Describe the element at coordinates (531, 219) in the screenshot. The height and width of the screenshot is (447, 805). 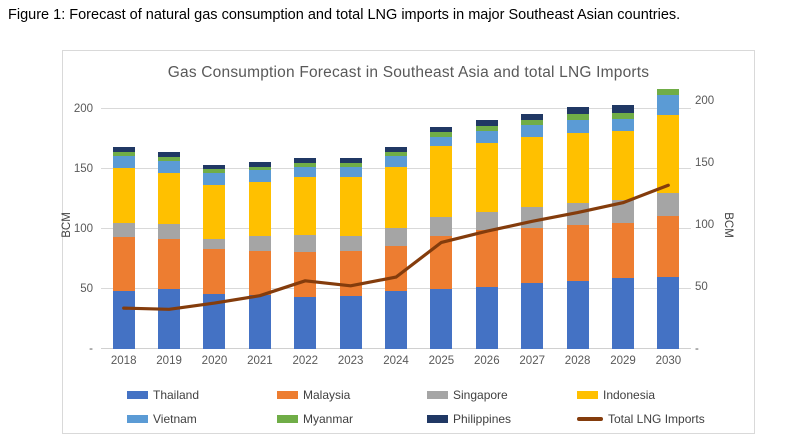
I see `bar-slot-2027` at that location.